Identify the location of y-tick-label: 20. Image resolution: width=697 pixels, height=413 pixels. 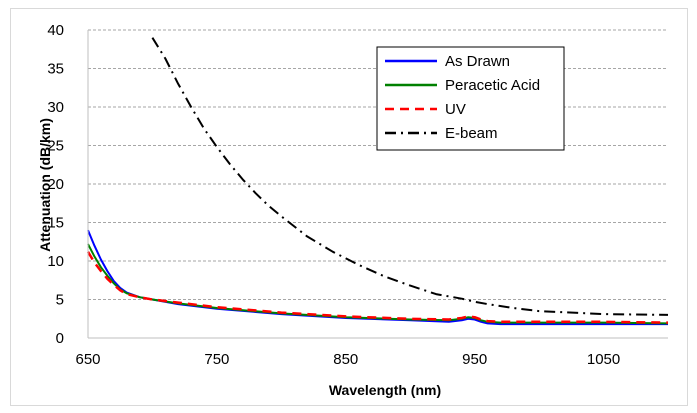
(55, 184).